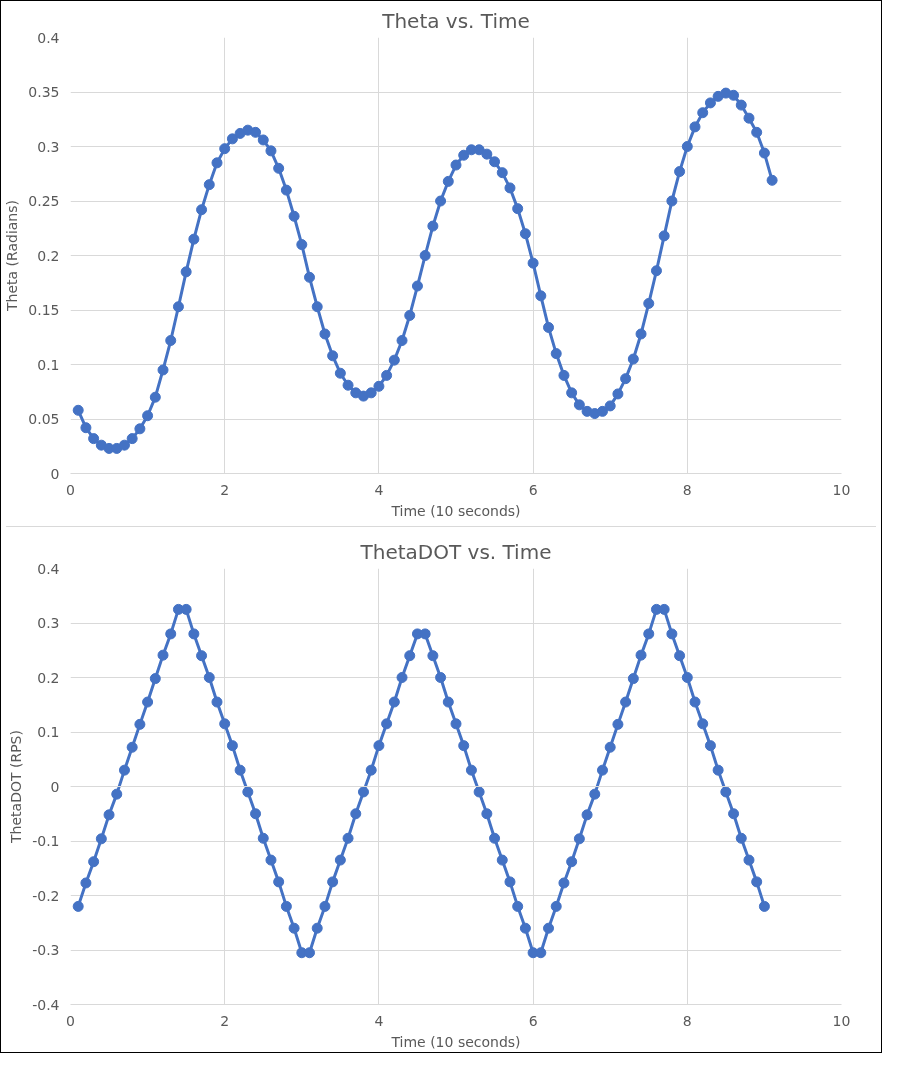 This screenshot has width=900, height=1080. I want to click on y-tick-label: -0.3, so click(46, 950).